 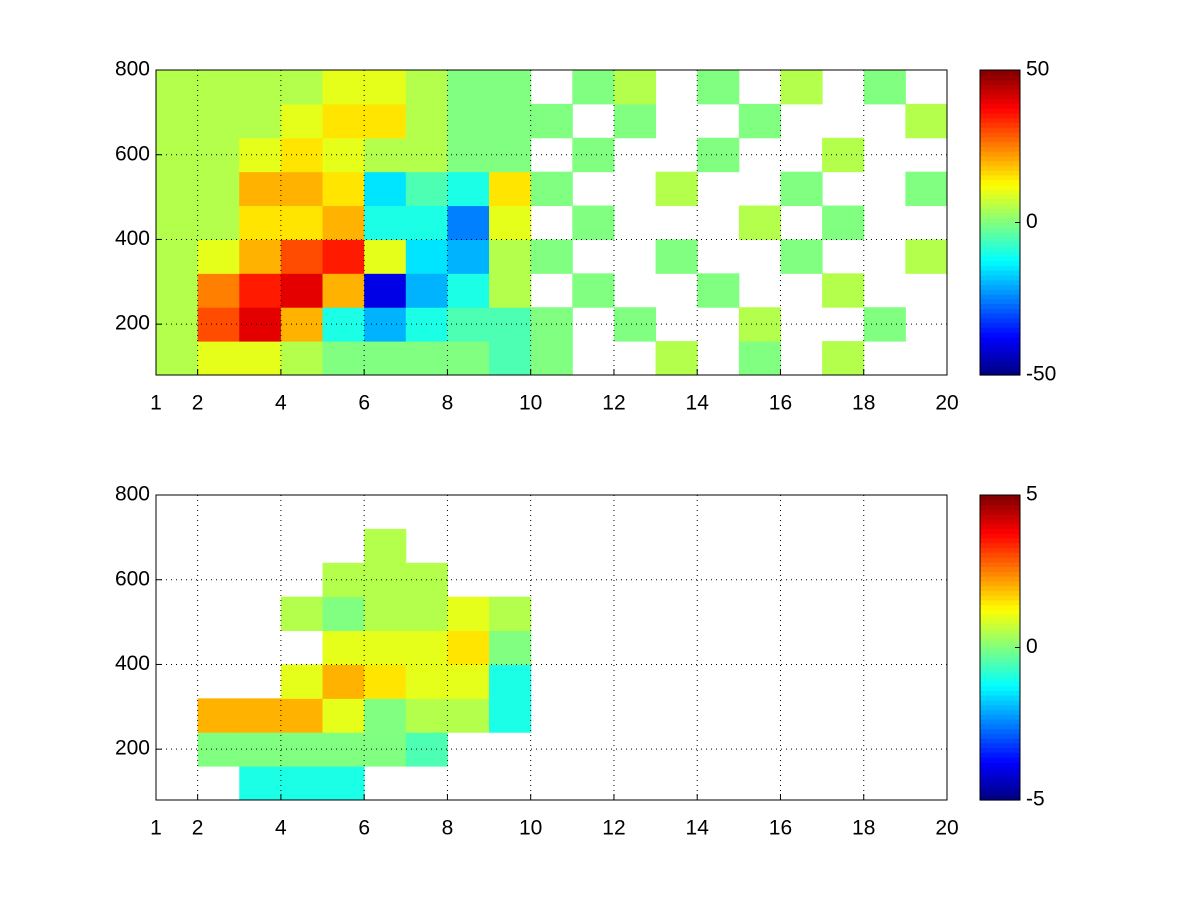 I want to click on x-tick-label: 8, so click(x=448, y=828).